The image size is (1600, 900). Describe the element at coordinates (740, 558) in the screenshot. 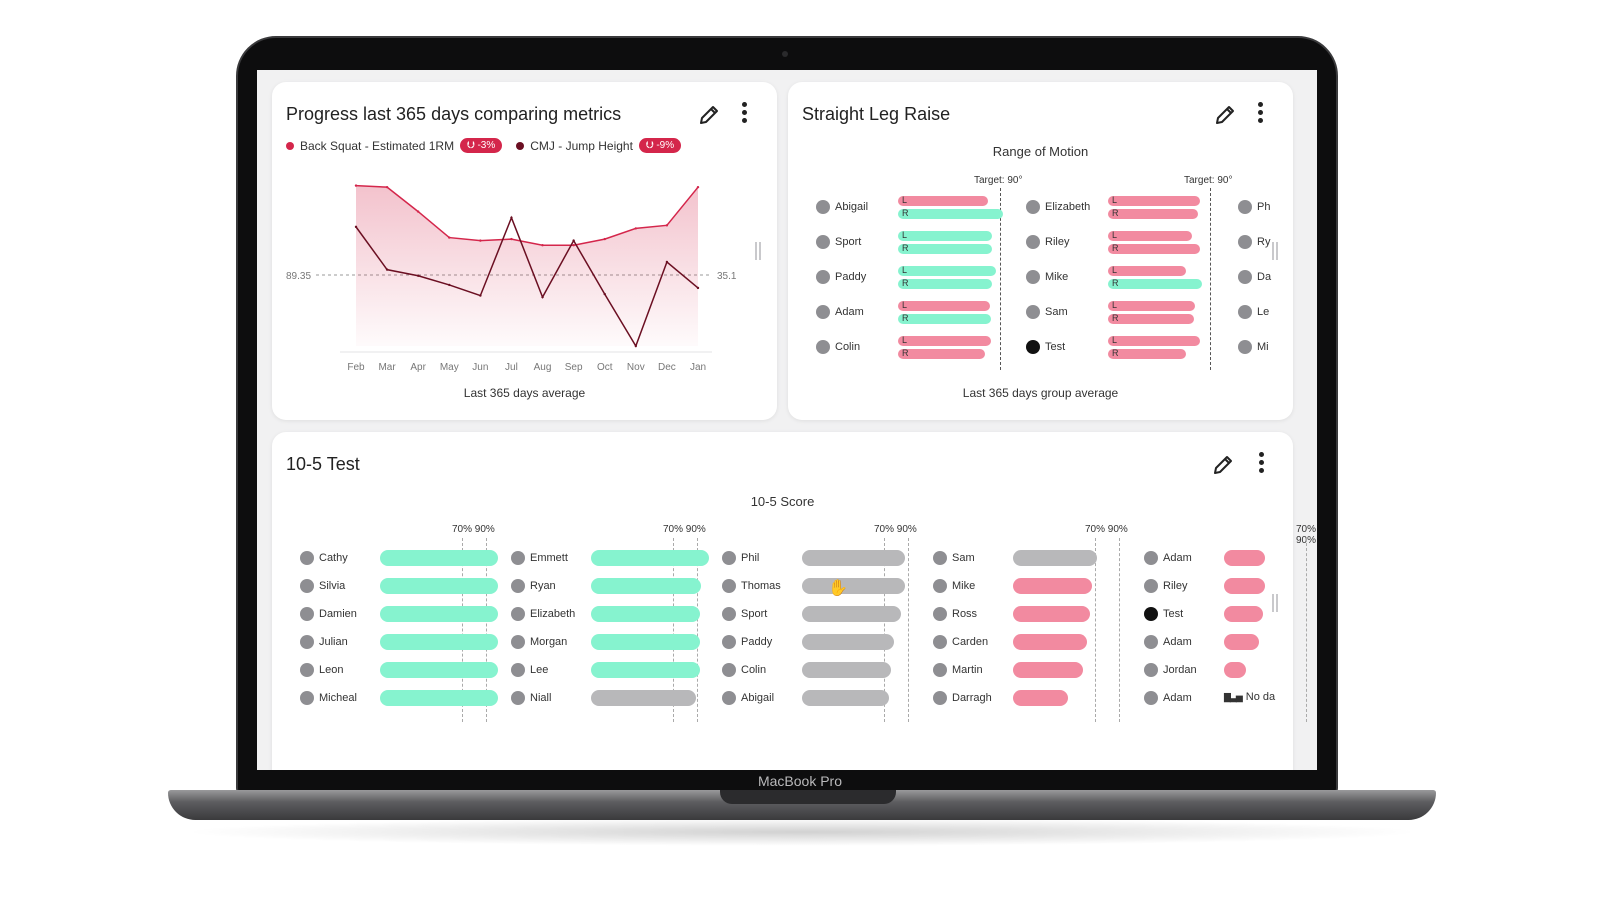

I see `athlete-row: Phil` at that location.